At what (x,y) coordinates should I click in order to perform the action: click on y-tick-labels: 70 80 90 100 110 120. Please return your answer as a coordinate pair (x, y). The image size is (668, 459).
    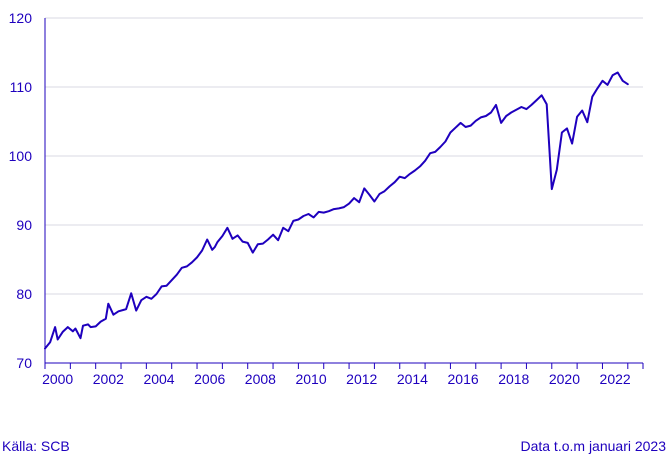
    Looking at the image, I should click on (21, 190).